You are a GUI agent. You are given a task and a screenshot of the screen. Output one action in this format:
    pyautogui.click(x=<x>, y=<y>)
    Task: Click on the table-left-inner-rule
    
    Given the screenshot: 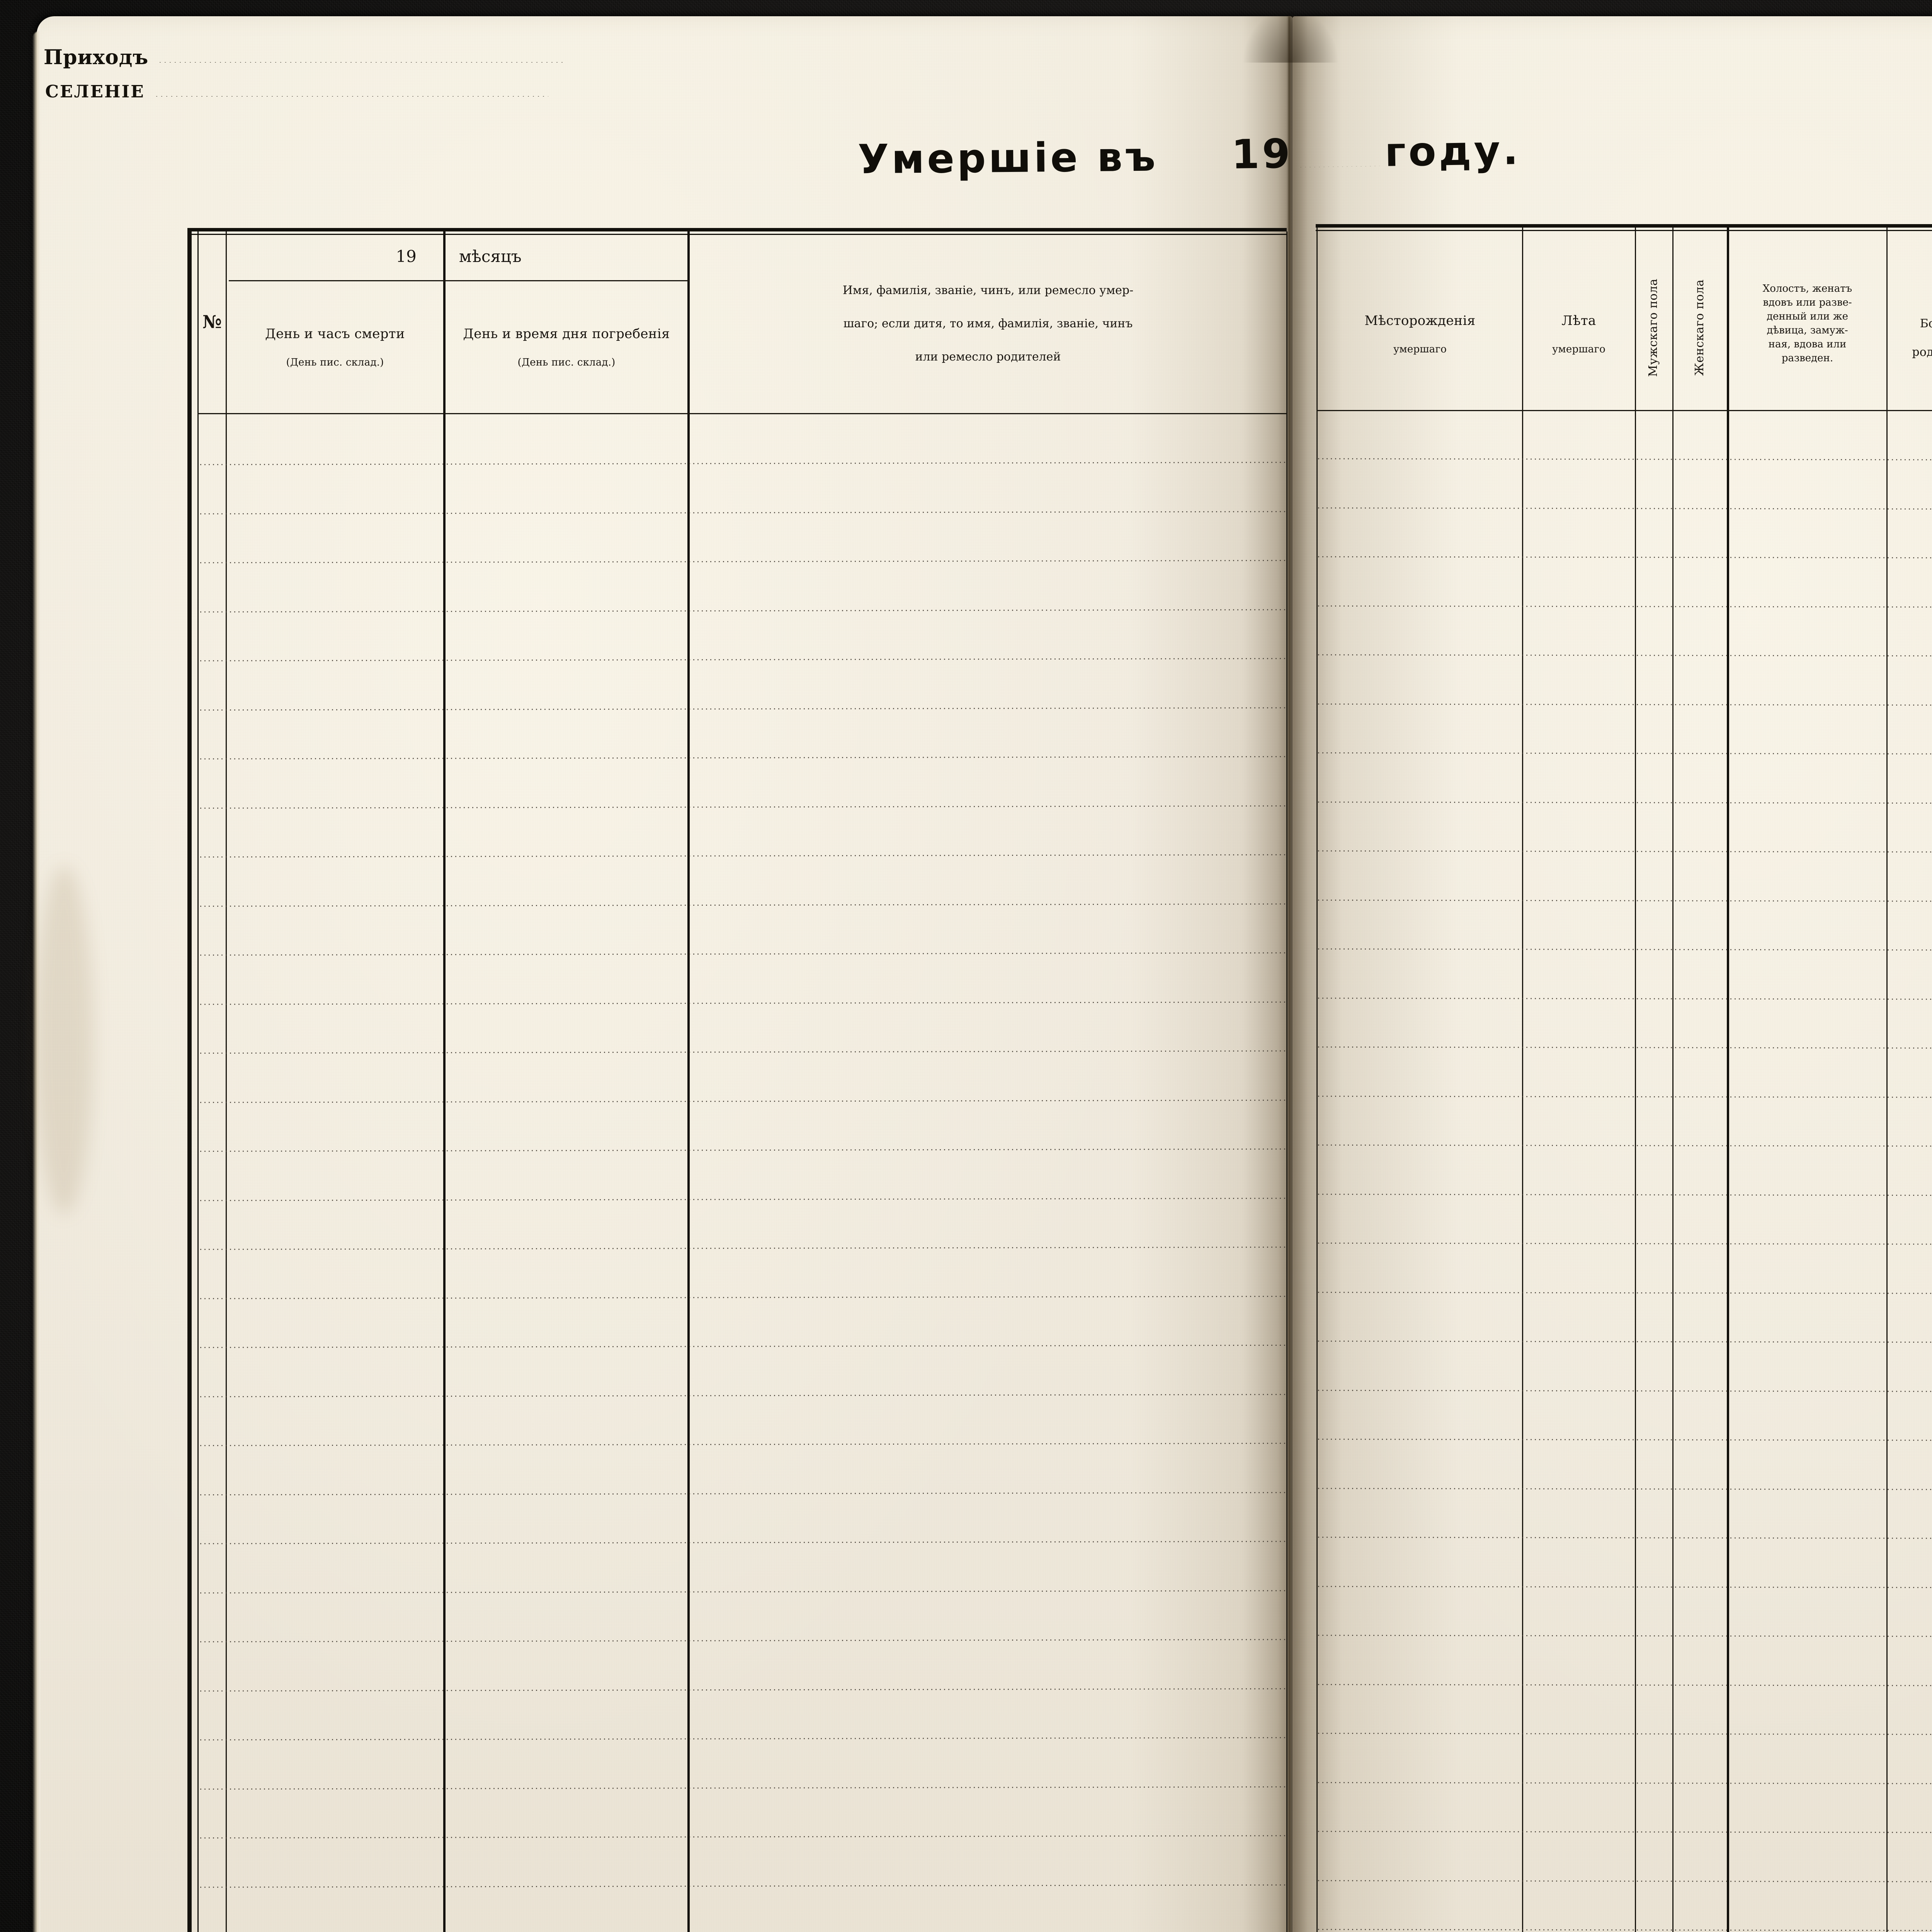 What is the action you would take?
    pyautogui.click(x=198, y=1081)
    